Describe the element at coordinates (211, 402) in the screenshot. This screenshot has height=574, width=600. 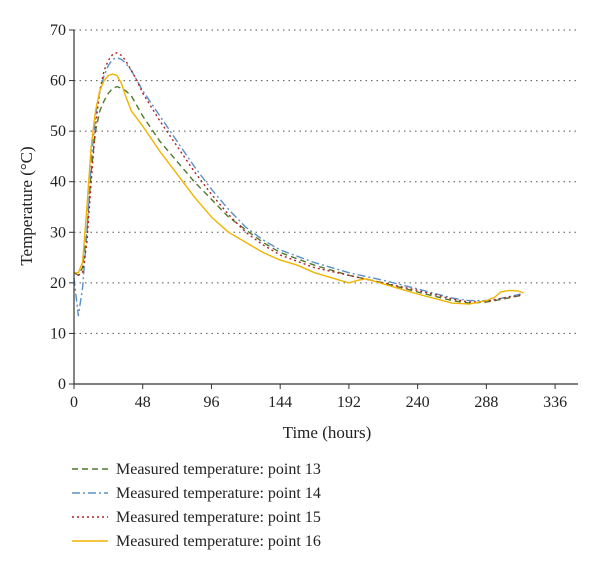
I see `x-tick-label-2: 96` at that location.